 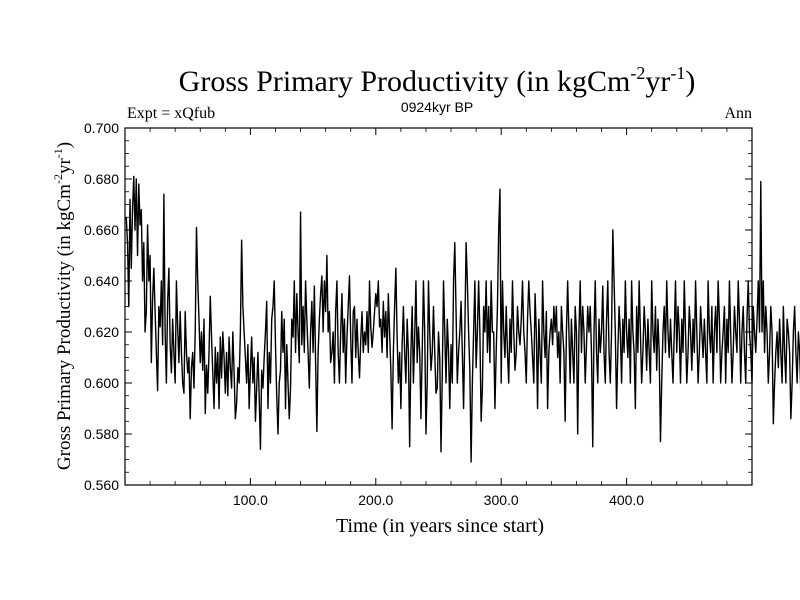 What do you see at coordinates (101, 281) in the screenshot?
I see `y-tick-label: 0.640` at bounding box center [101, 281].